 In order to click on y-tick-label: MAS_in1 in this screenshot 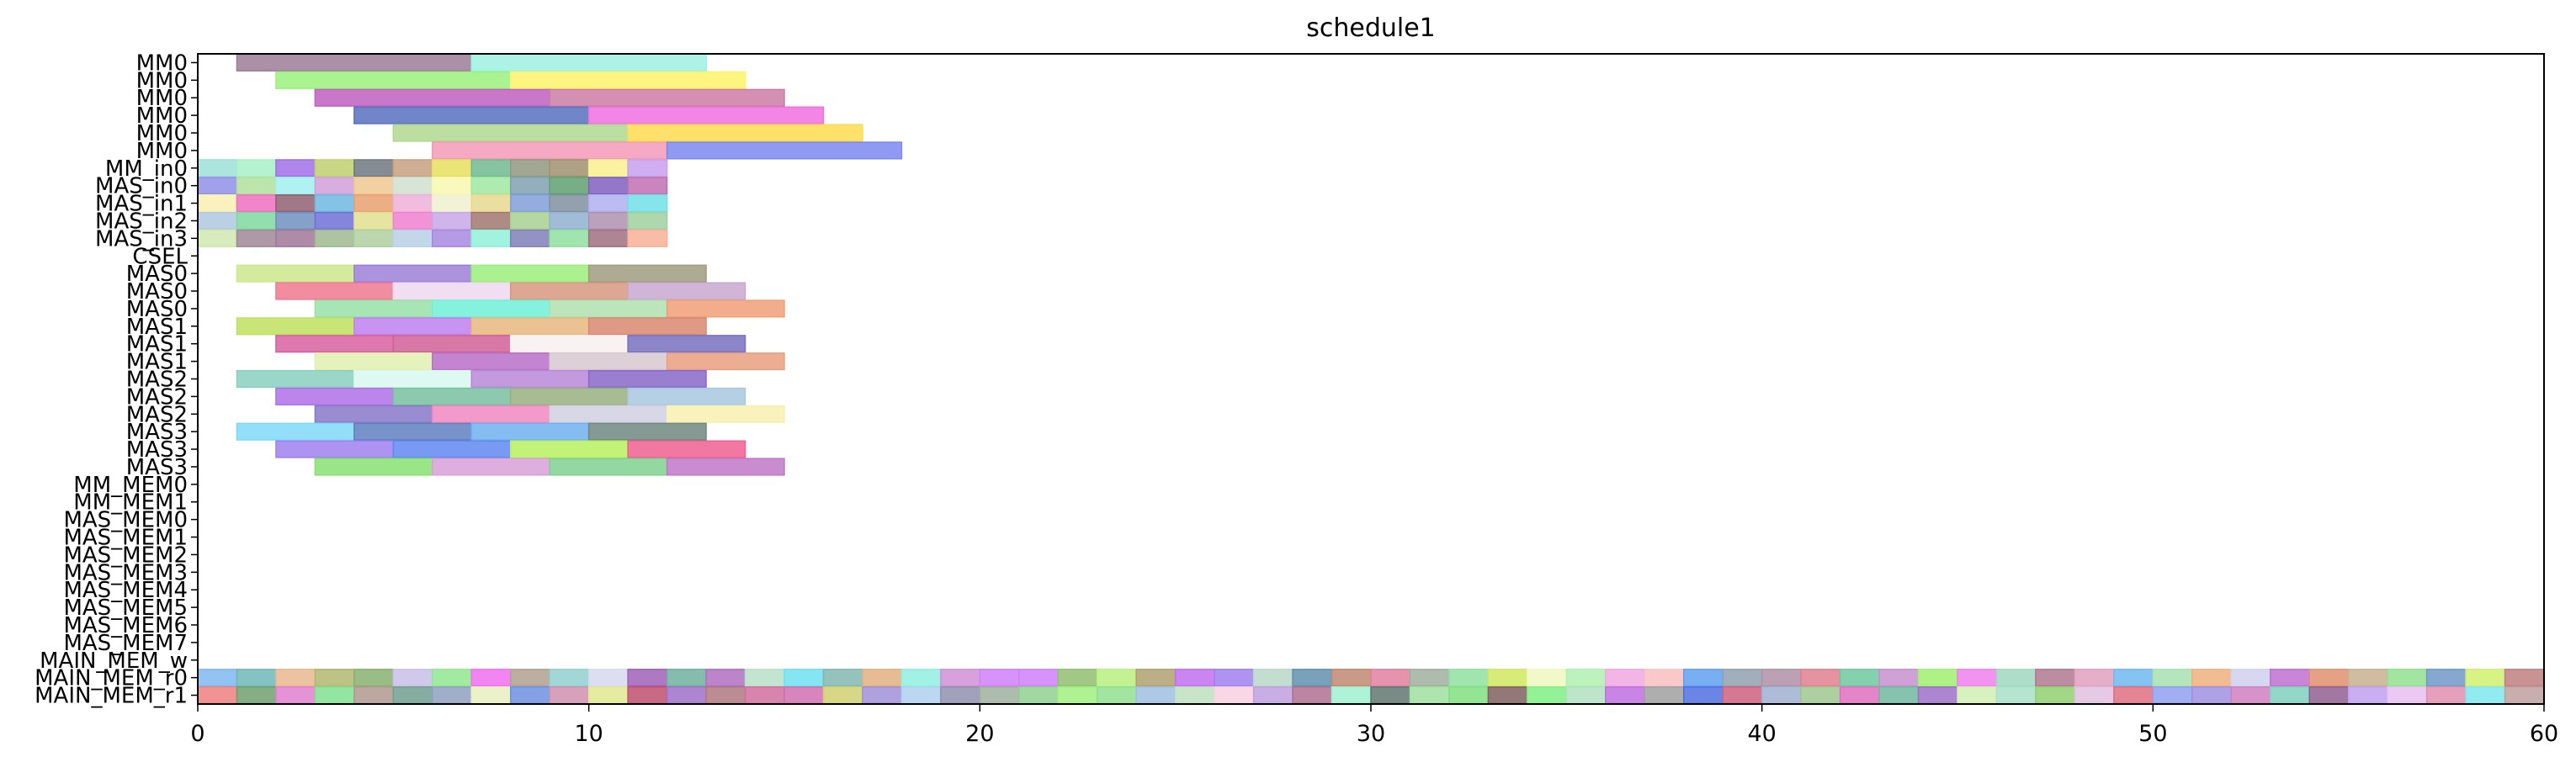, I will do `click(141, 204)`.